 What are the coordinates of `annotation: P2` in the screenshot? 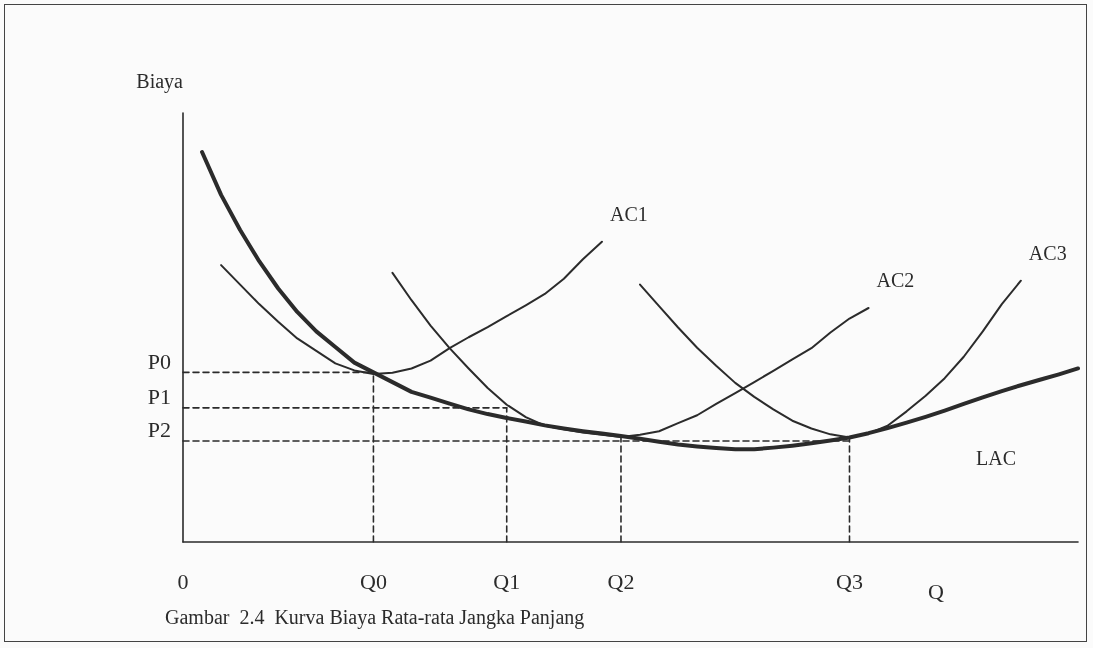 It's located at (159, 430).